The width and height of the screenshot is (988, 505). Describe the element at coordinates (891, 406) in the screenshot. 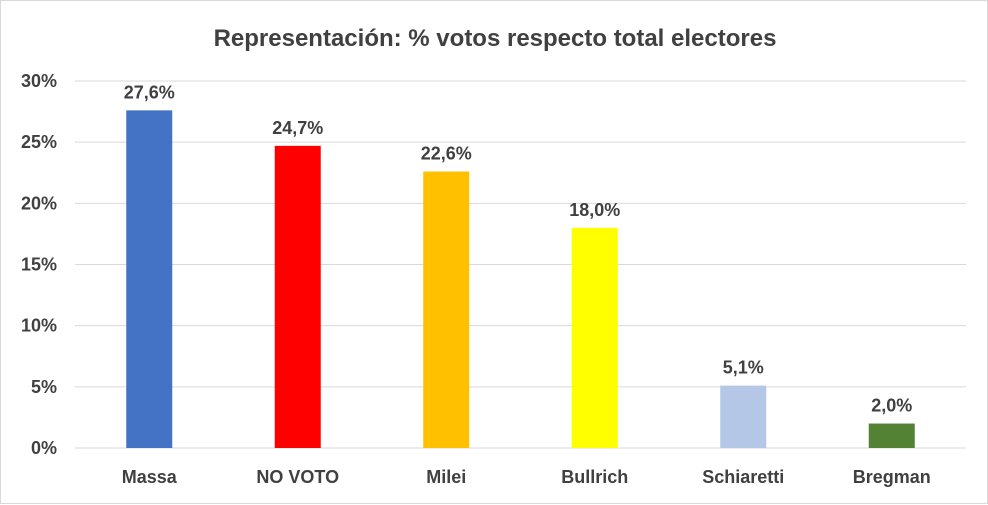

I see `data-label: 2,0%` at that location.